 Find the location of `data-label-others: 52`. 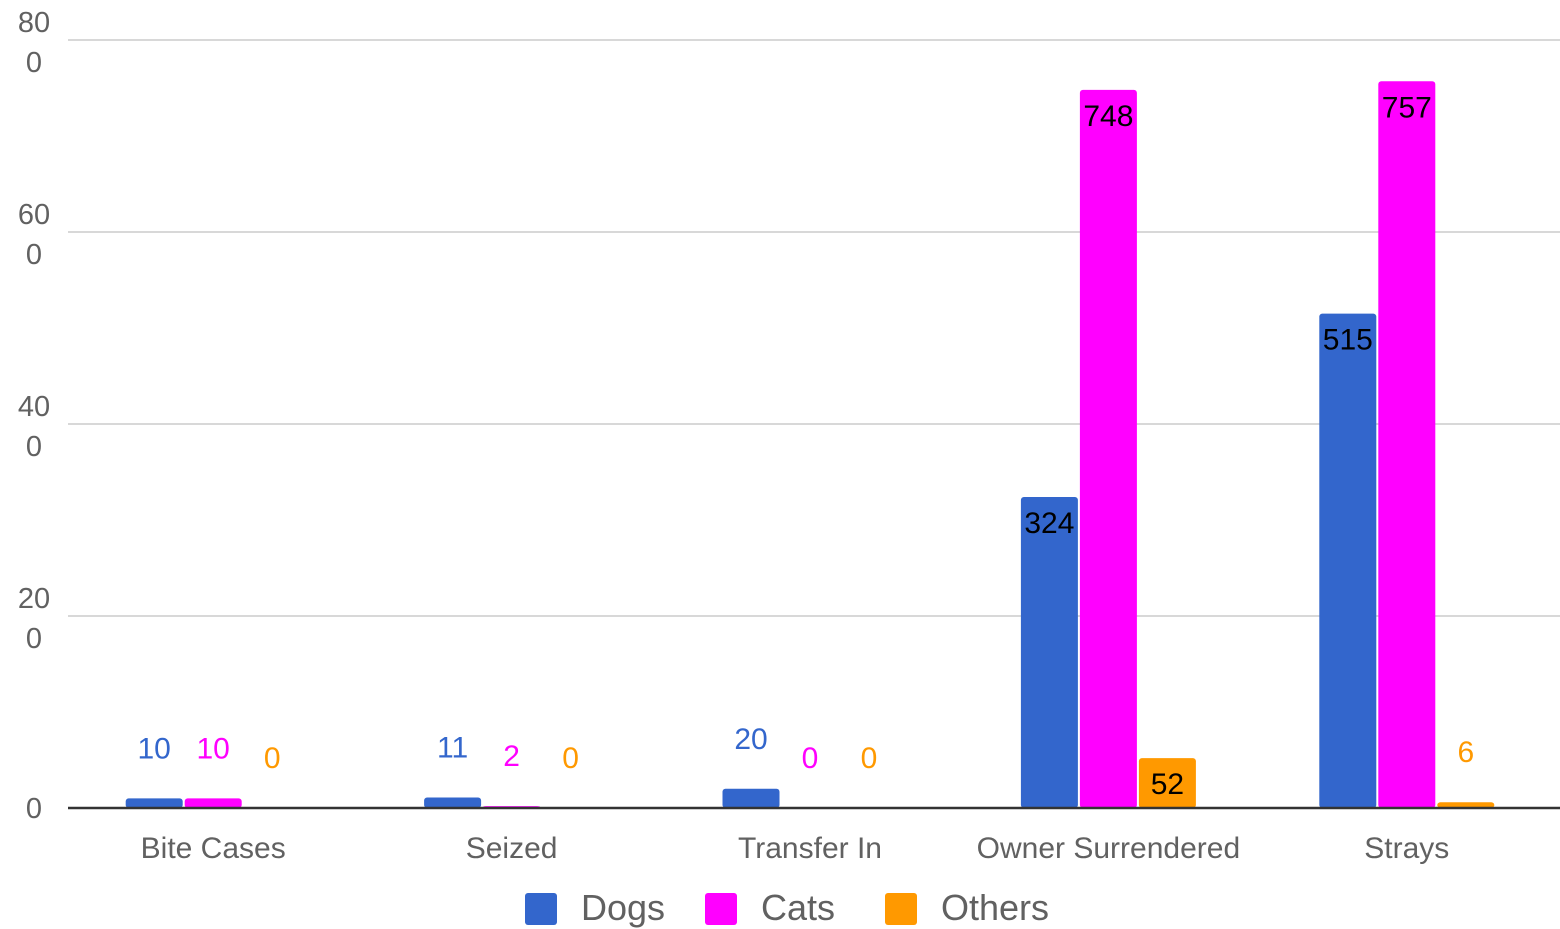

data-label-others: 52 is located at coordinates (1167, 784).